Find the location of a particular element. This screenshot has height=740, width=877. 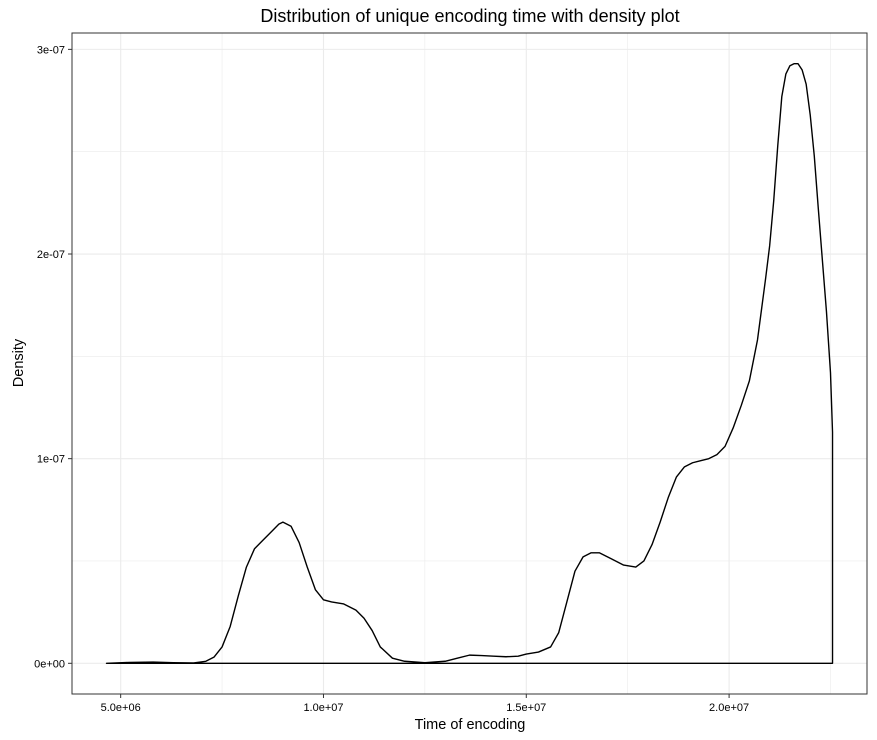

y-axis-title: Density is located at coordinates (19, 362).